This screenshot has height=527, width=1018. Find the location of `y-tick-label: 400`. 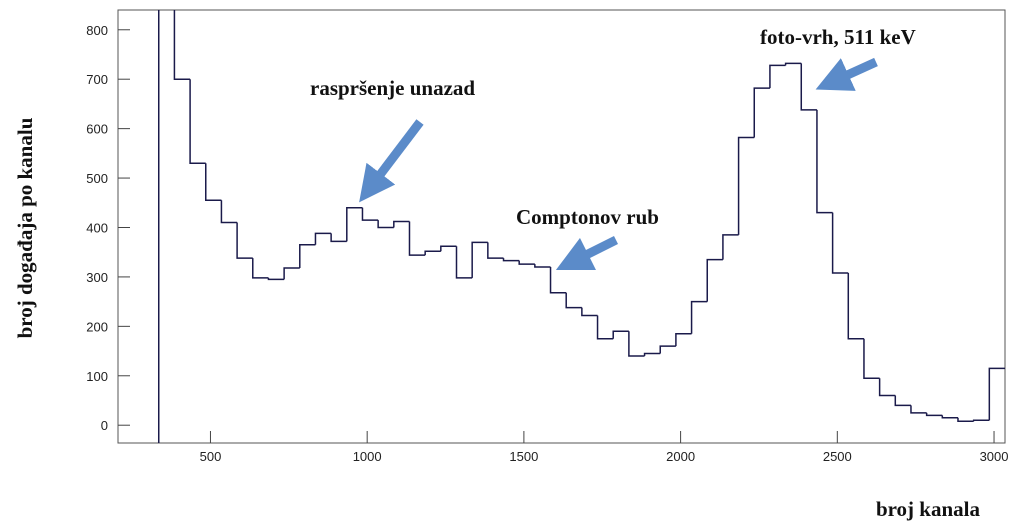

y-tick-label: 400 is located at coordinates (97, 227).